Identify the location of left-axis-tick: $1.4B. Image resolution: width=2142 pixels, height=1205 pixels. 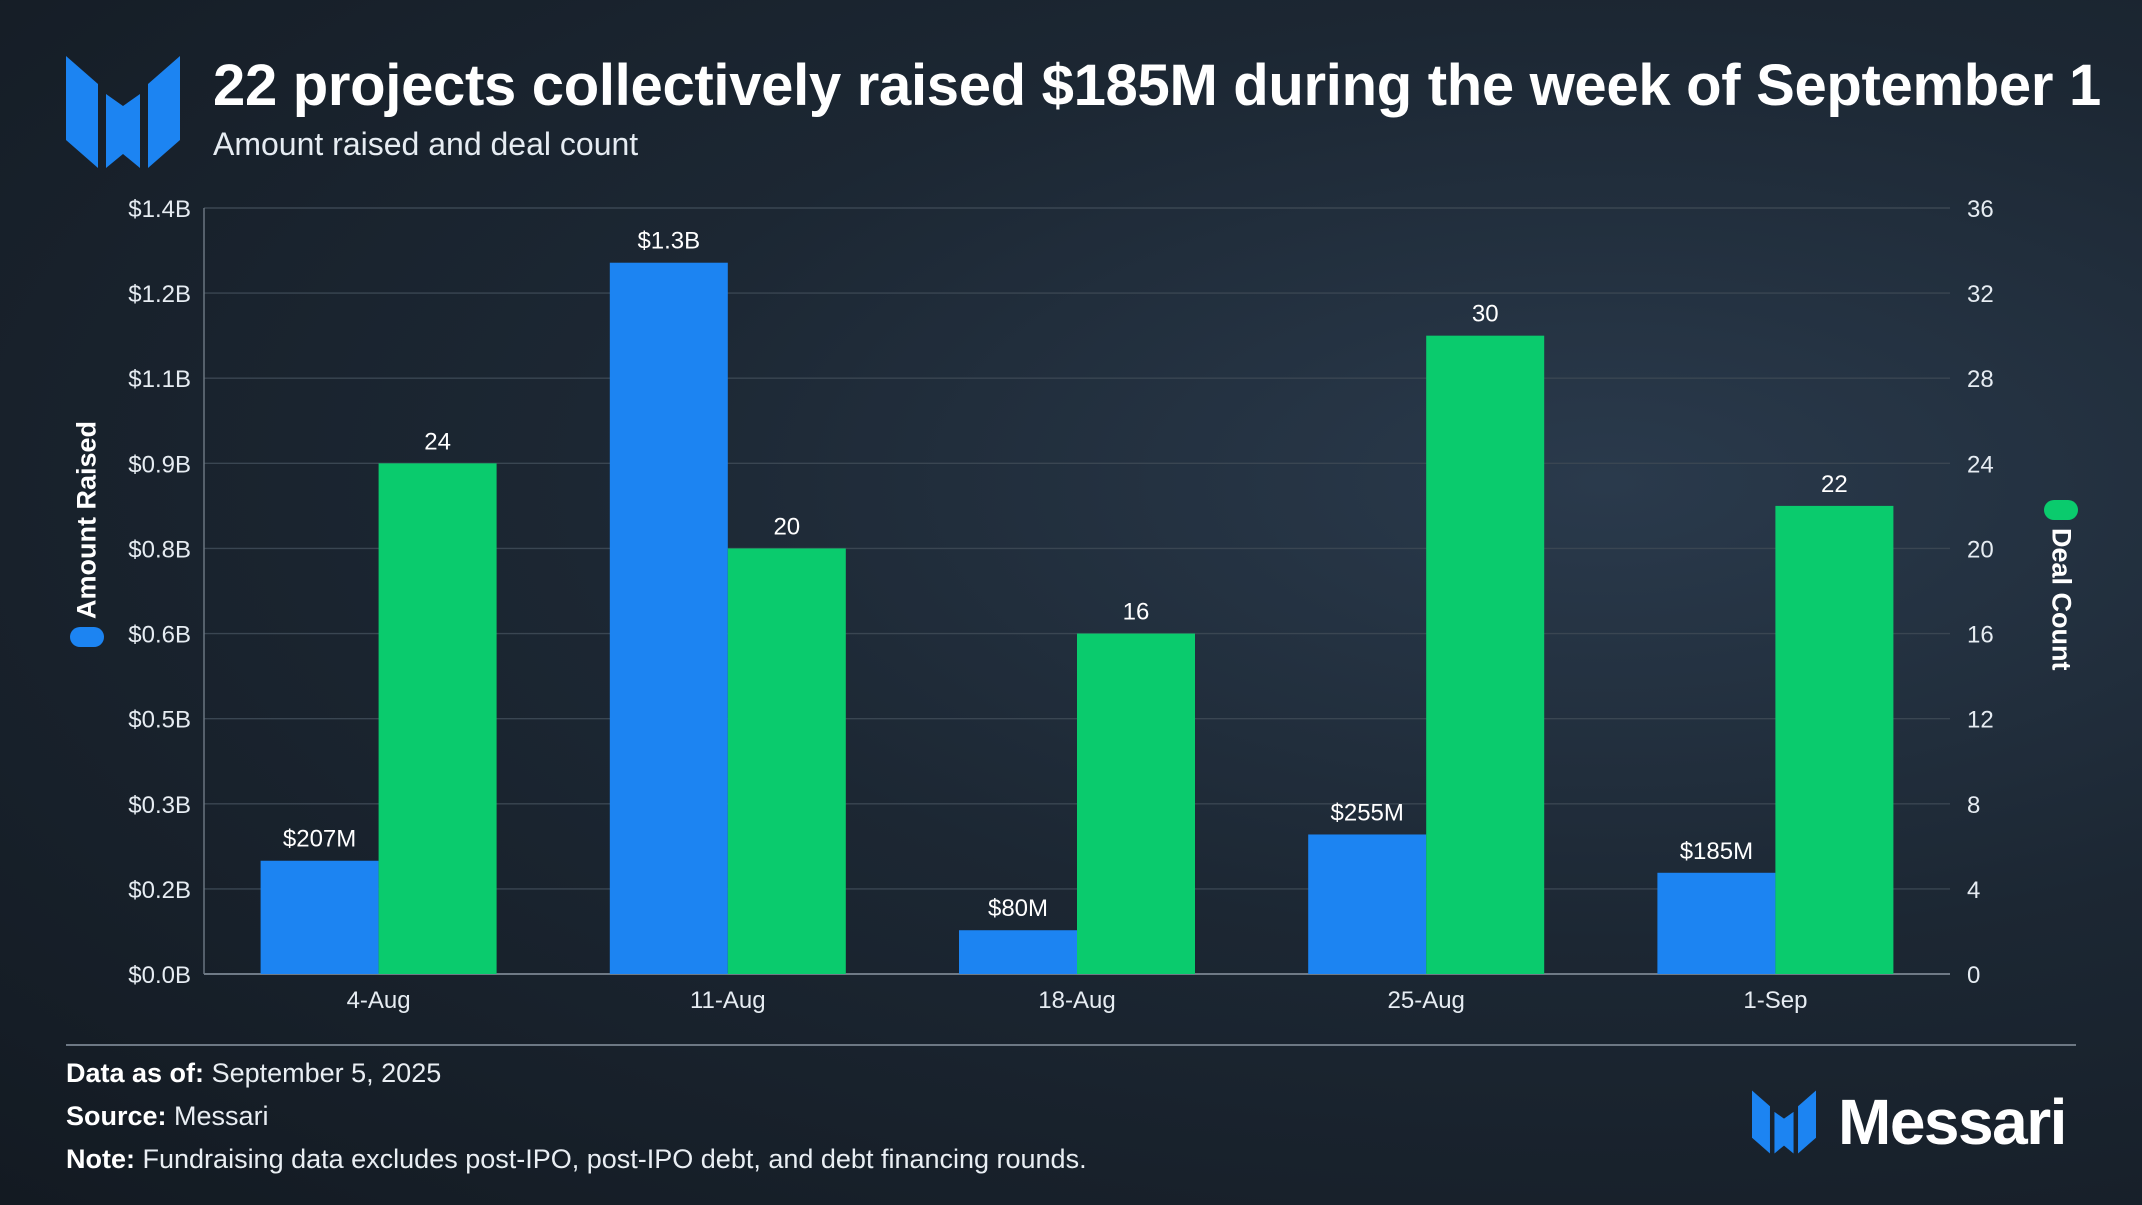
(159, 209).